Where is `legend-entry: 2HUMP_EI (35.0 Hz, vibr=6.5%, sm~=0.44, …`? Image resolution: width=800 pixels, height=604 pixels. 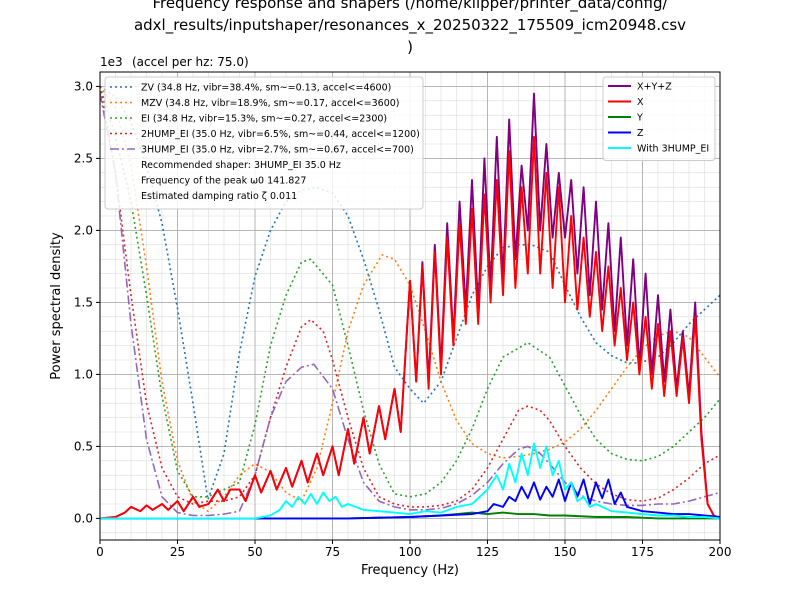
legend-entry: 2HUMP_EI (35.0 Hz, vibr=6.5%, sm~=0.44, … is located at coordinates (280, 134).